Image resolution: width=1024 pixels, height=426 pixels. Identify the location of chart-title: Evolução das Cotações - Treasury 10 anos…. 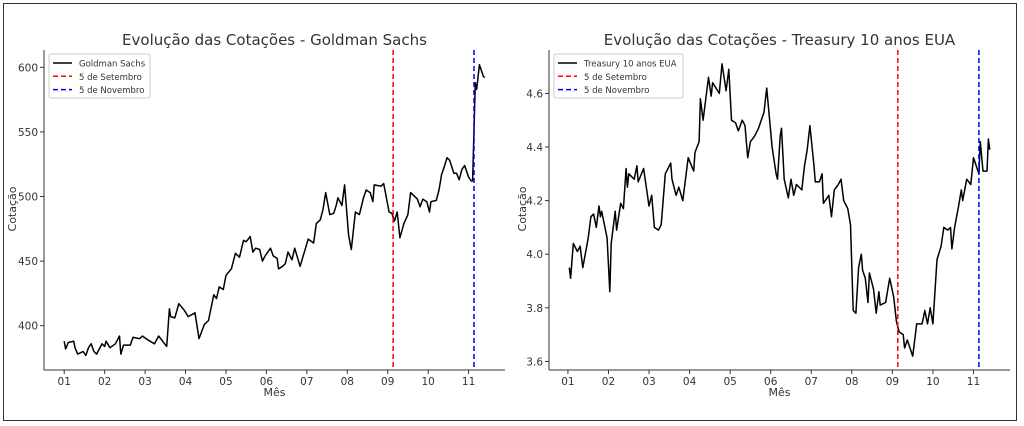
(780, 40).